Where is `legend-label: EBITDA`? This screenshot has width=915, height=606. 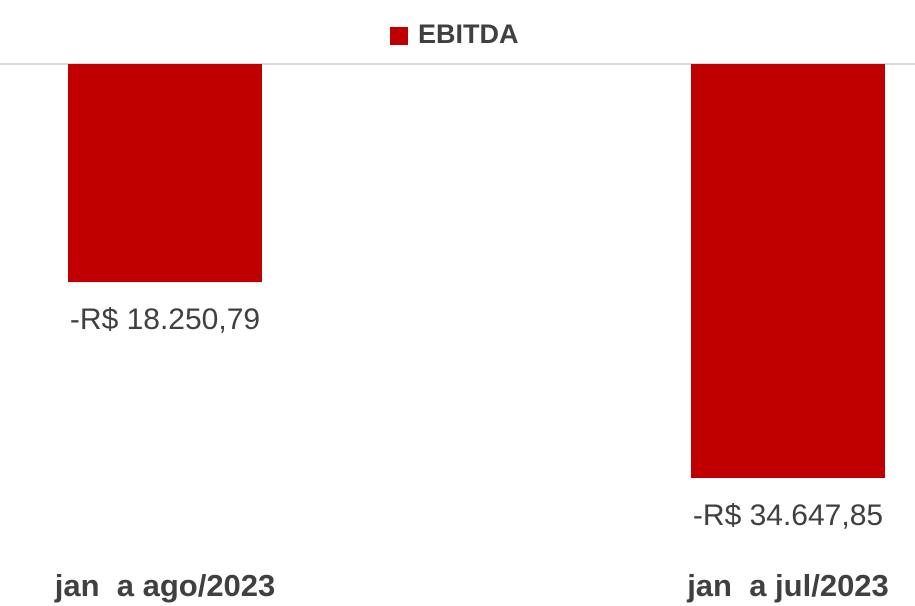
legend-label: EBITDA is located at coordinates (468, 34).